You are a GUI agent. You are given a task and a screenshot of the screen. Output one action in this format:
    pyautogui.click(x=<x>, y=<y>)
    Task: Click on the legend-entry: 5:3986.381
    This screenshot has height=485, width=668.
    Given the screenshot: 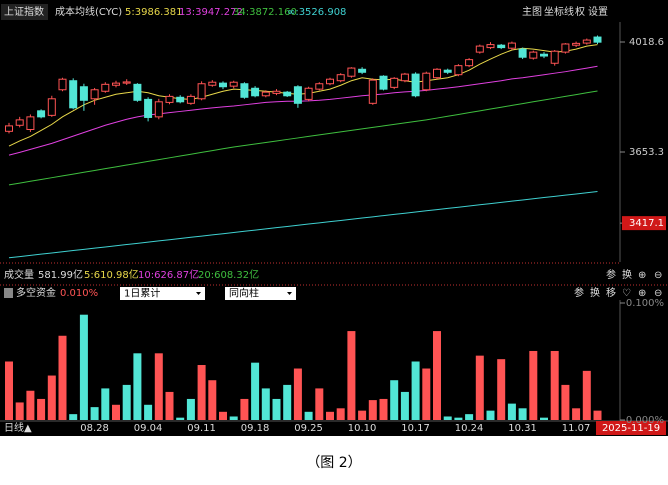 What is the action you would take?
    pyautogui.click(x=153, y=12)
    